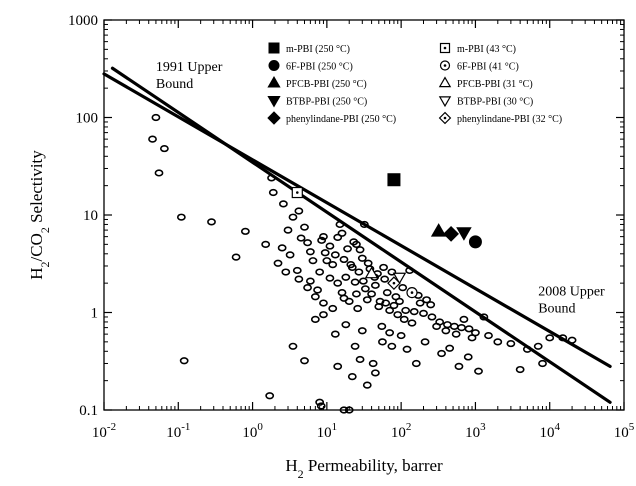 The height and width of the screenshot is (486, 636). I want to click on y-tick-label: 1, so click(95, 314).